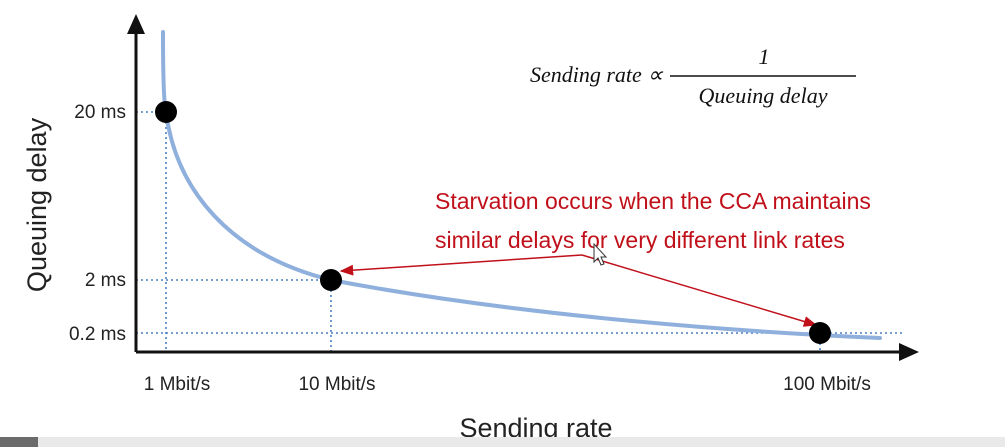 The image size is (1005, 447). I want to click on y-tick-label-0.2ms: 0.2 ms, so click(97, 334).